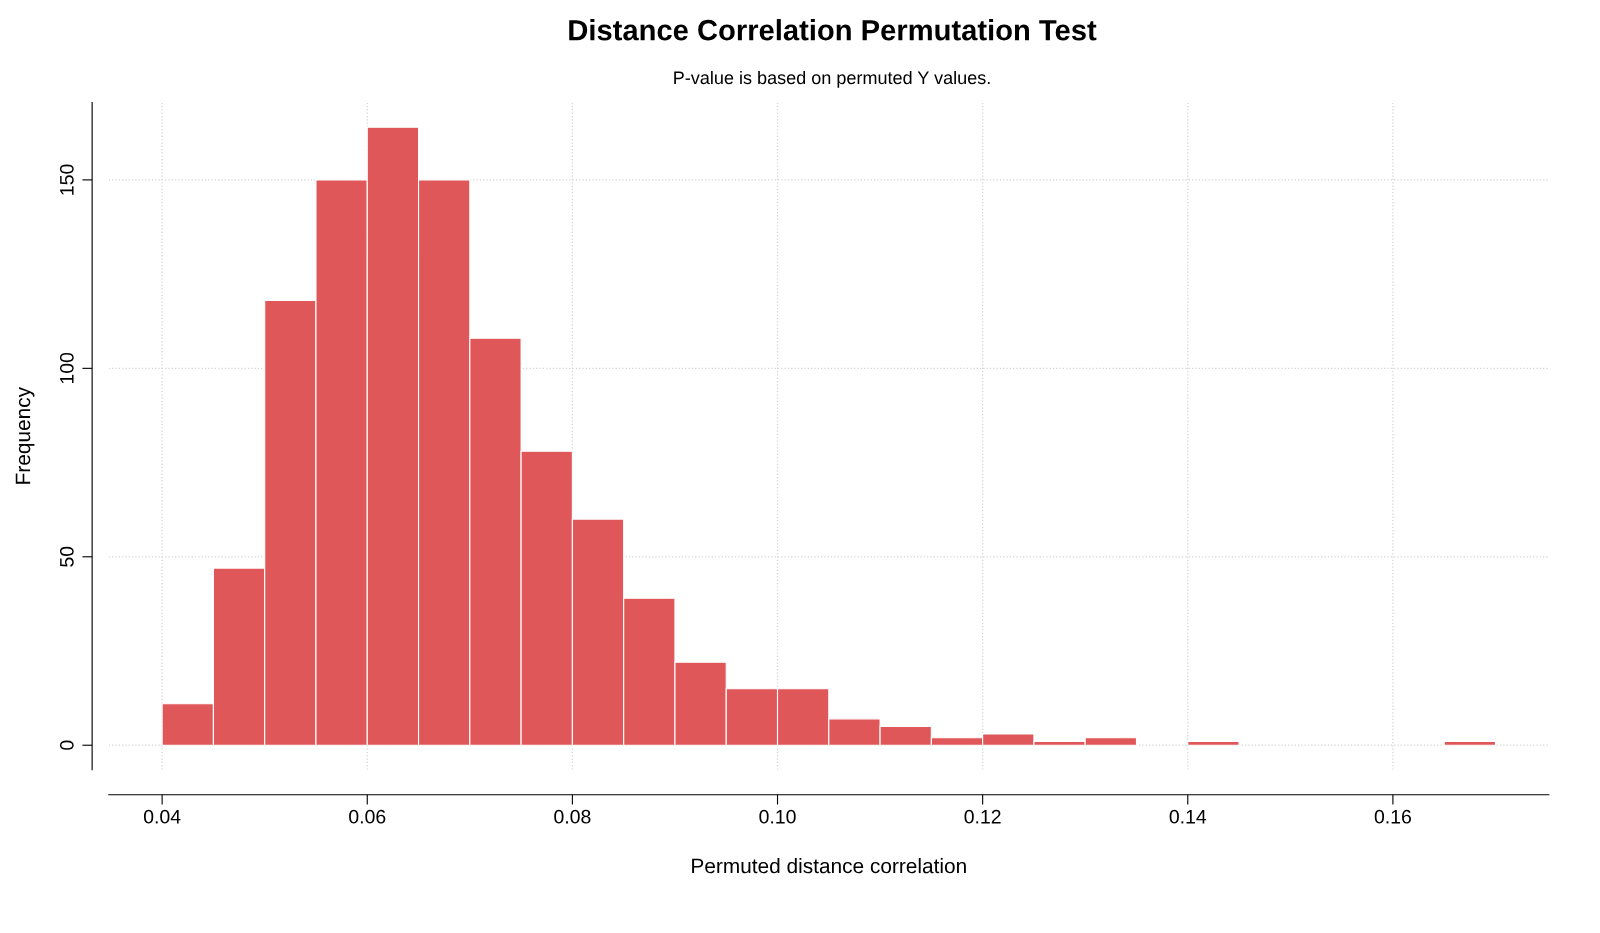 Image resolution: width=1600 pixels, height=933 pixels. Describe the element at coordinates (833, 30) in the screenshot. I see `chart-title: Distance Correlation Permutation Test` at that location.